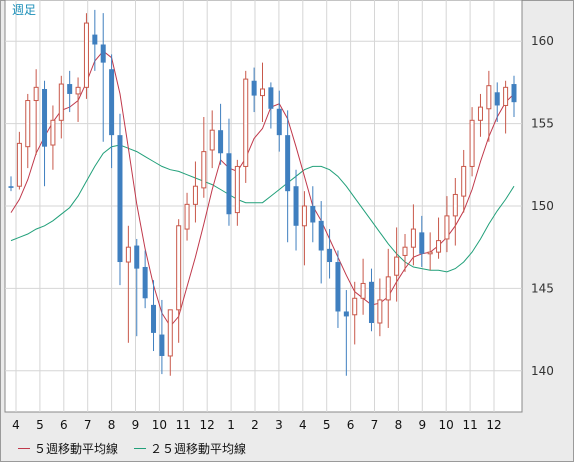 This screenshot has width=574, height=462. What do you see at coordinates (279, 425) in the screenshot?
I see `x-tick-label: 3` at bounding box center [279, 425].